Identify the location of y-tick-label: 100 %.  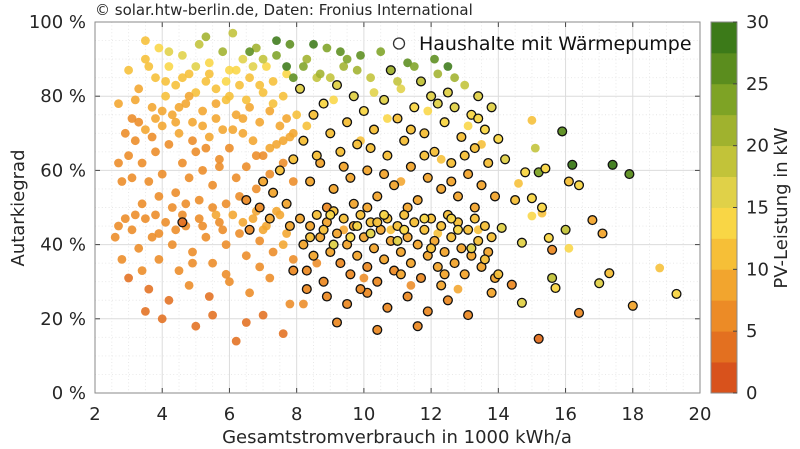
(57, 22).